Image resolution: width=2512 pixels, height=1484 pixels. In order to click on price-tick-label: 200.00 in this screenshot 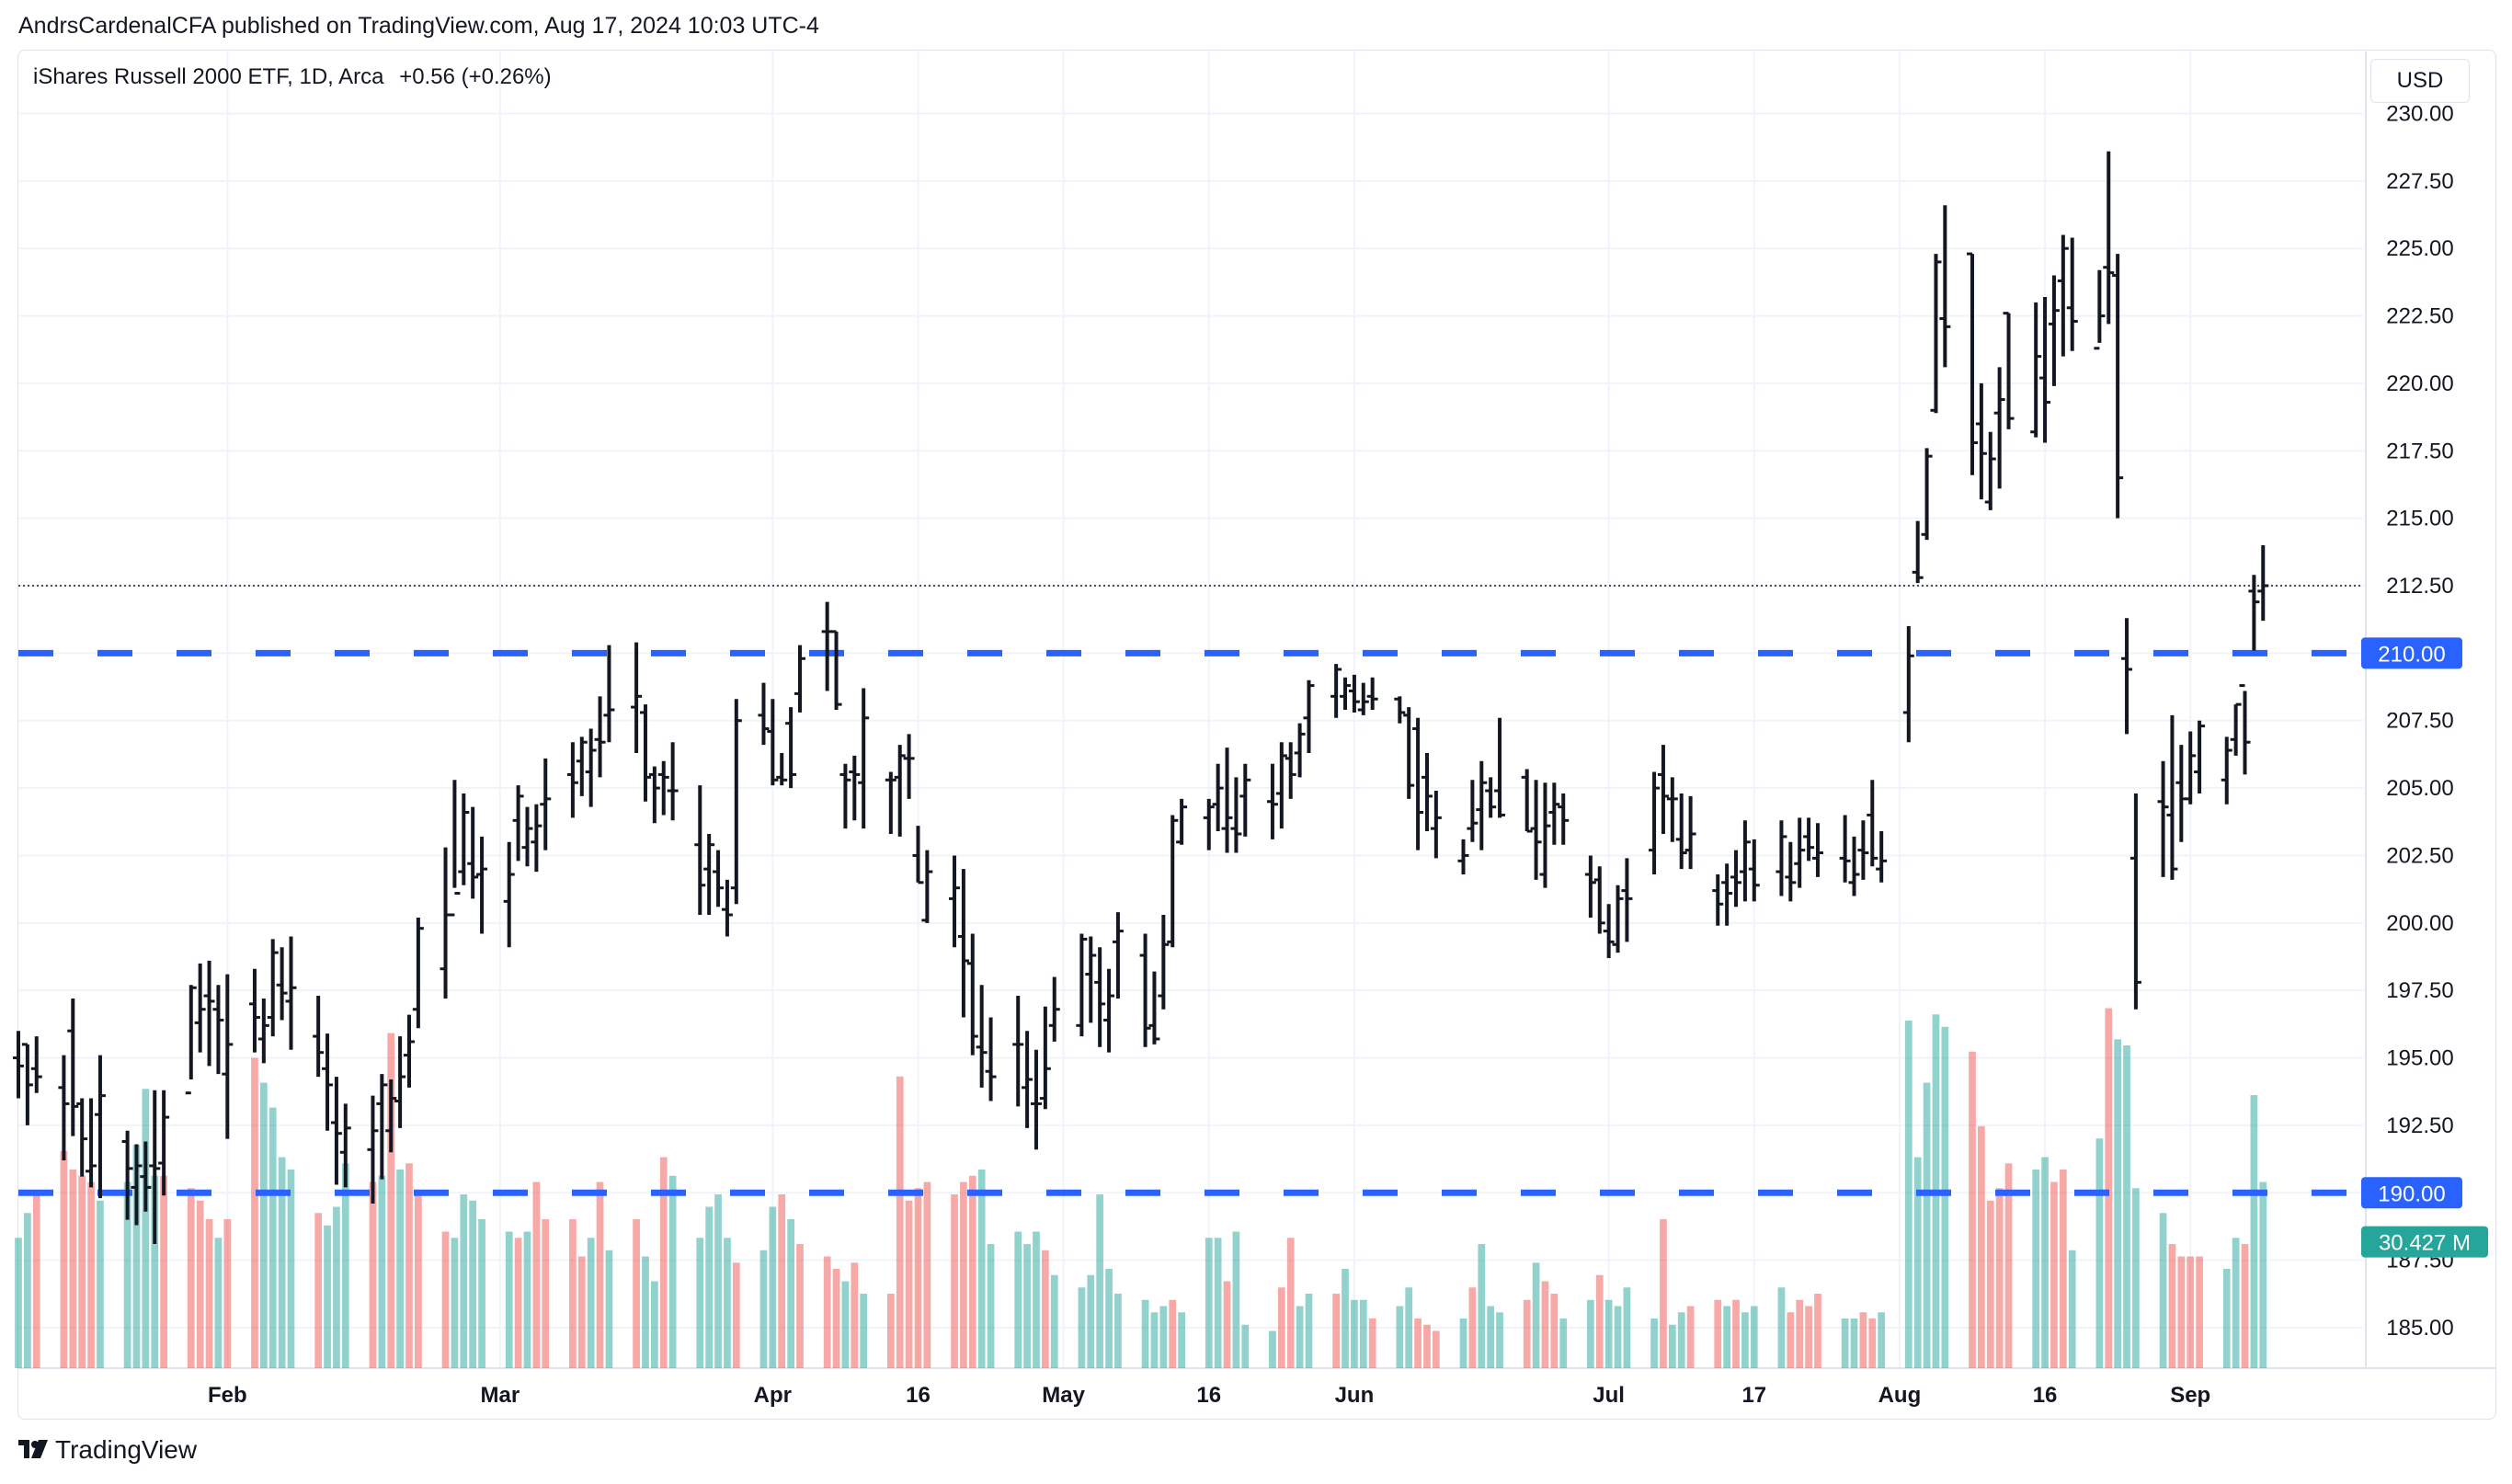, I will do `click(2419, 924)`.